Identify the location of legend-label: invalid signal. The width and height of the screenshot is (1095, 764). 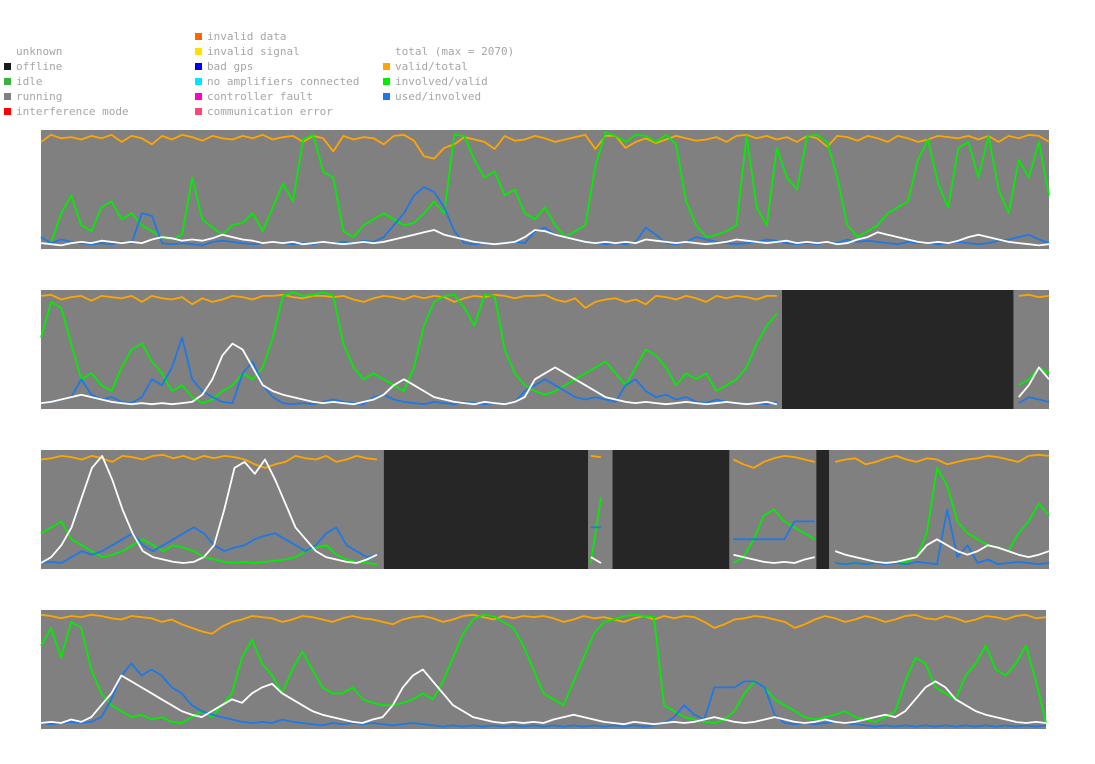
(253, 51).